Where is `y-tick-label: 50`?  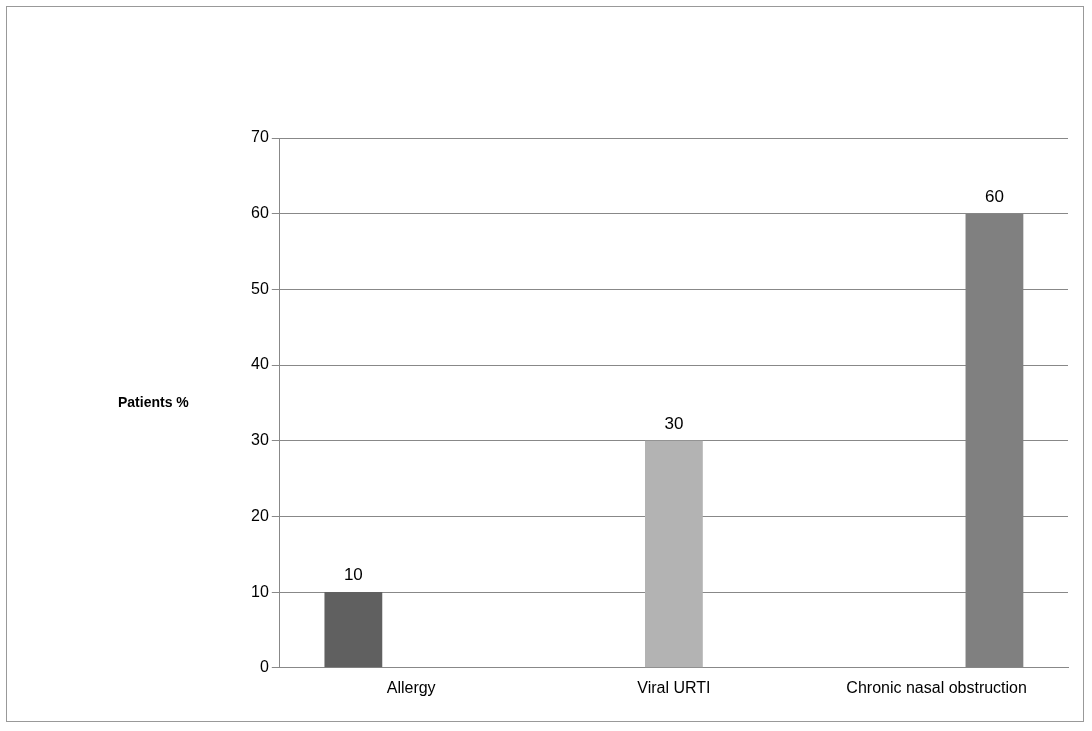
y-tick-label: 50 is located at coordinates (260, 288).